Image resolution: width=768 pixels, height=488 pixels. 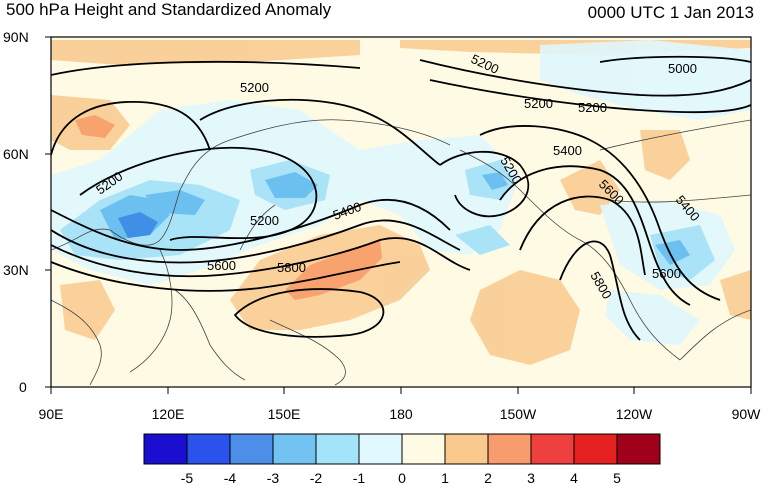 What do you see at coordinates (138, 225) in the screenshot?
I see `very-strong-negative-anomaly-shading` at bounding box center [138, 225].